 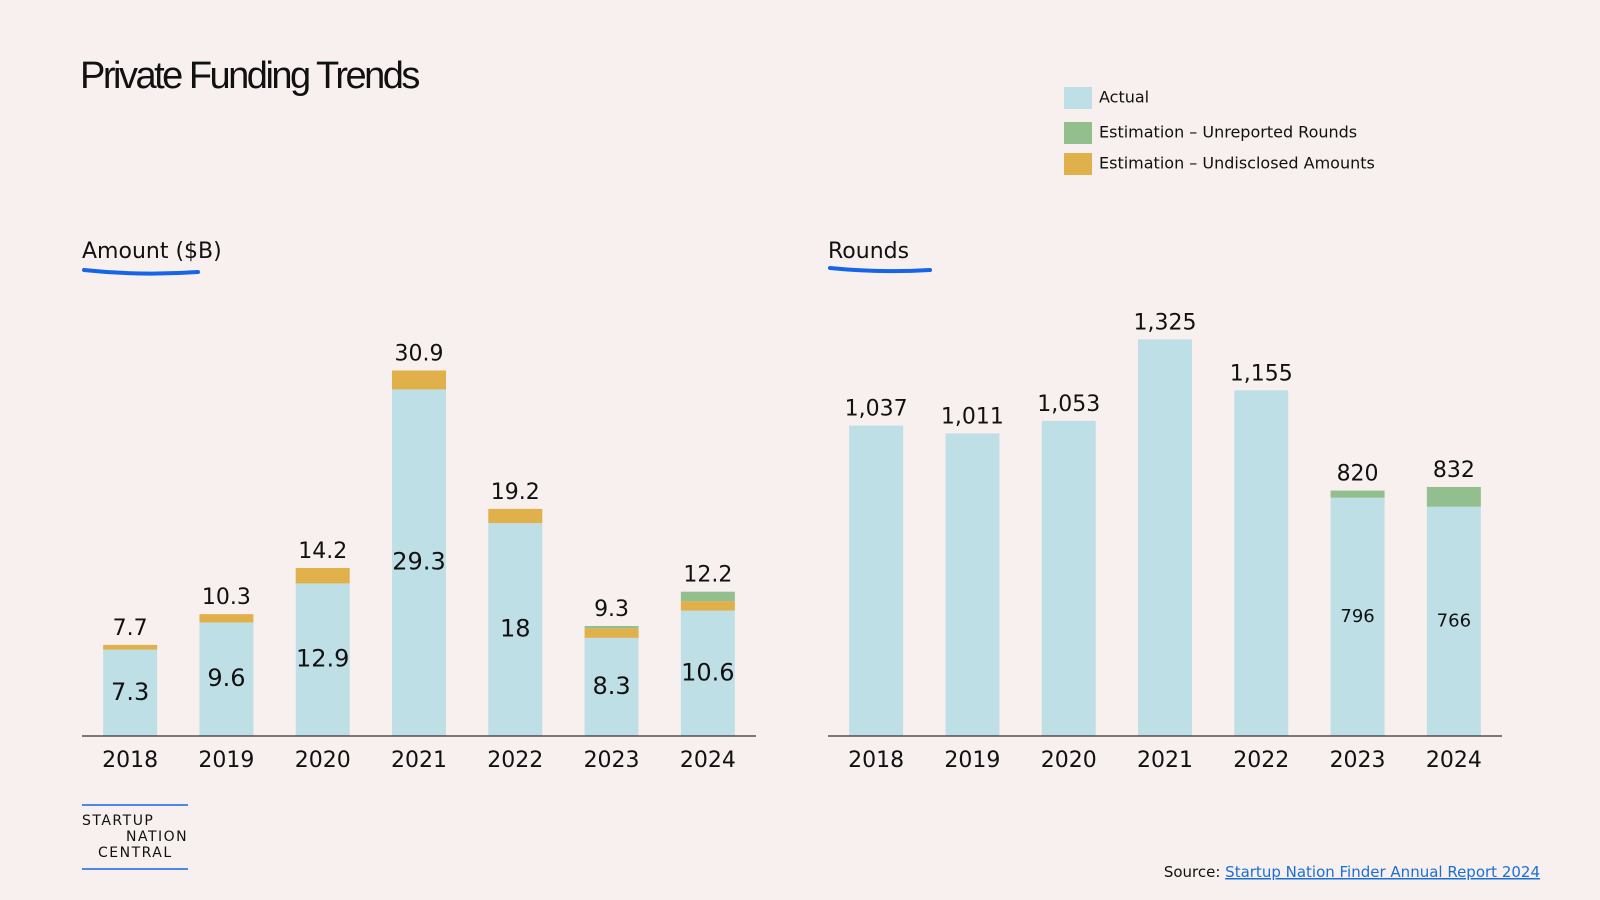 I want to click on logo-text: NATION, so click(x=157, y=837).